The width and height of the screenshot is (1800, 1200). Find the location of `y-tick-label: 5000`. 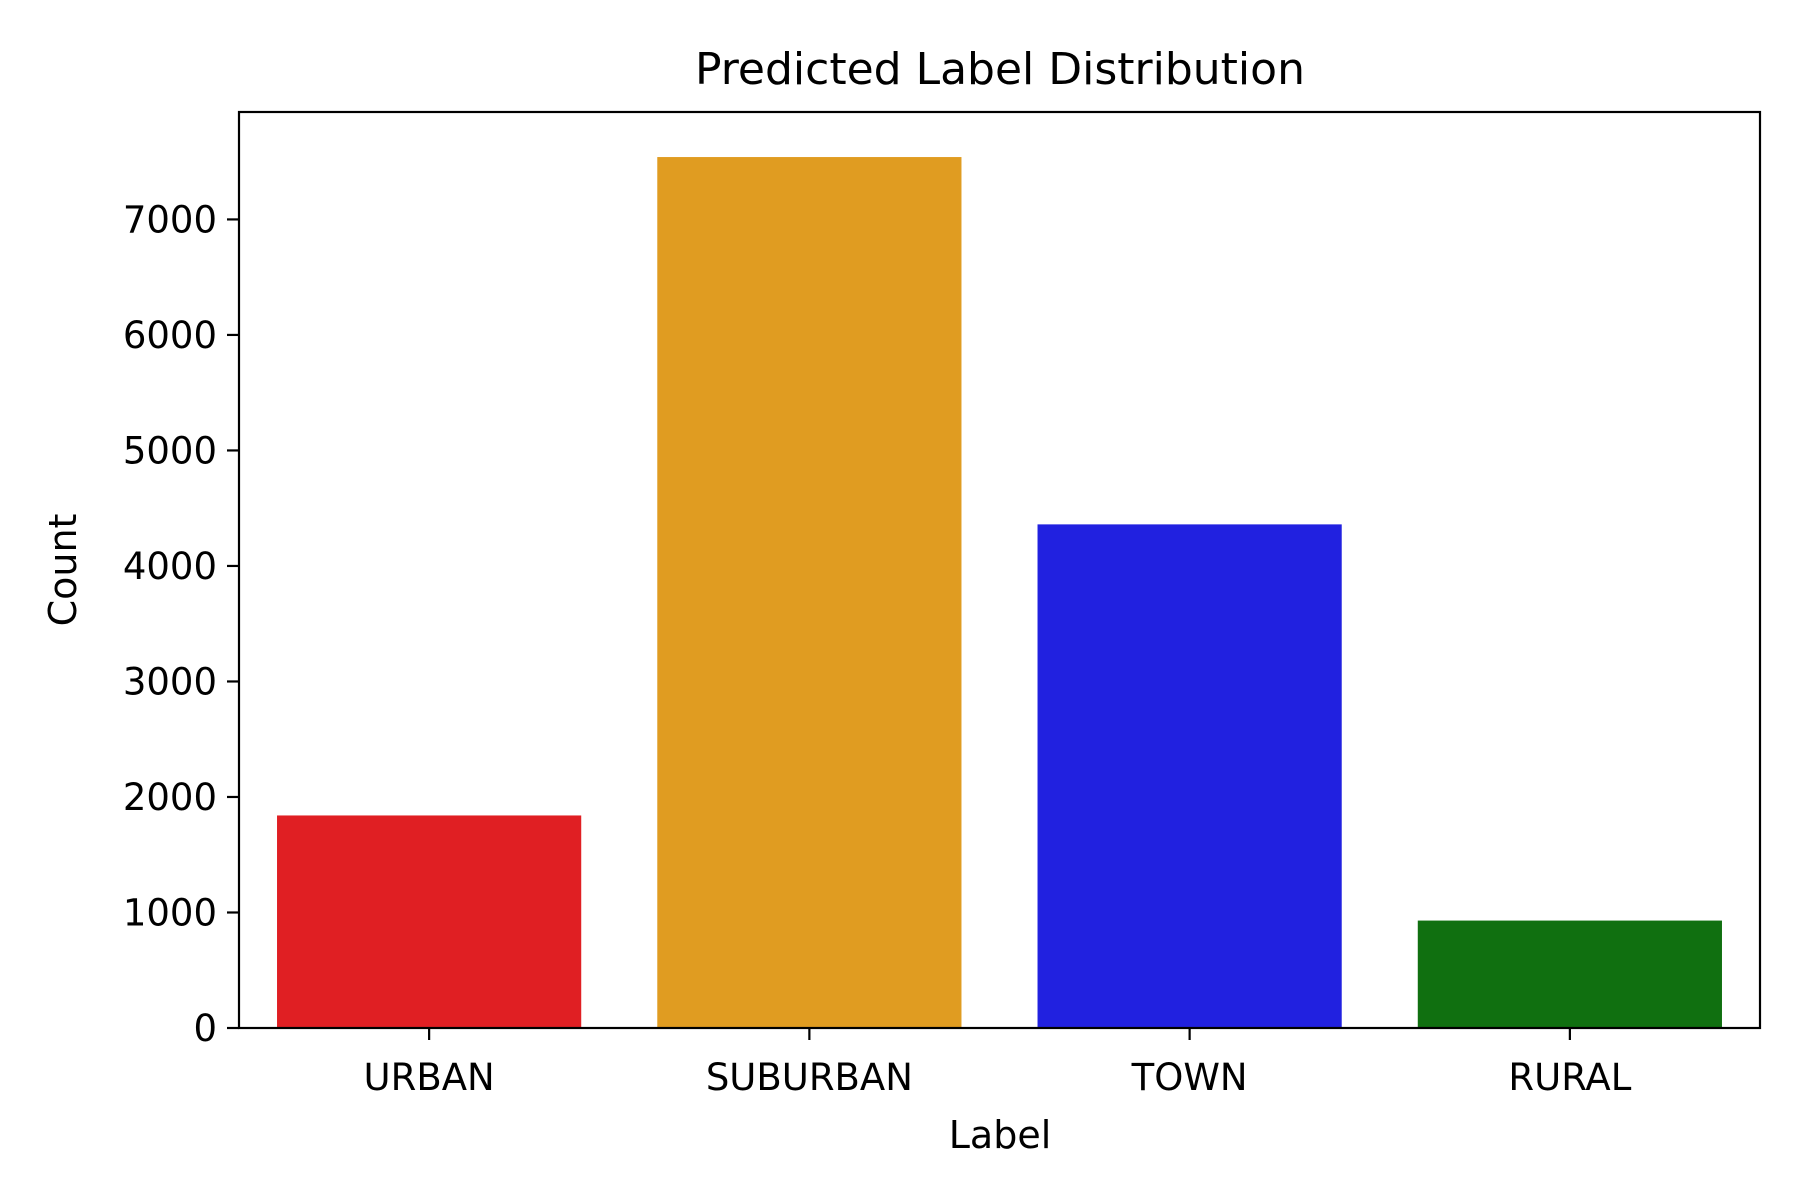

y-tick-label: 5000 is located at coordinates (170, 450).